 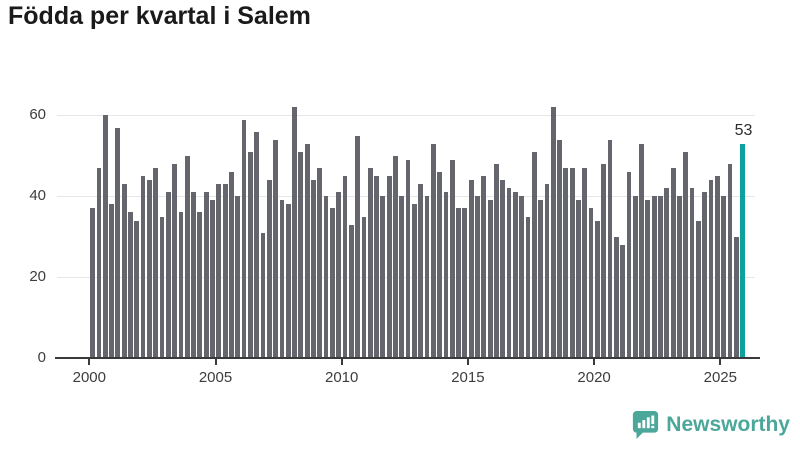 What do you see at coordinates (720, 377) in the screenshot?
I see `x-axis-tick-label: 2025` at bounding box center [720, 377].